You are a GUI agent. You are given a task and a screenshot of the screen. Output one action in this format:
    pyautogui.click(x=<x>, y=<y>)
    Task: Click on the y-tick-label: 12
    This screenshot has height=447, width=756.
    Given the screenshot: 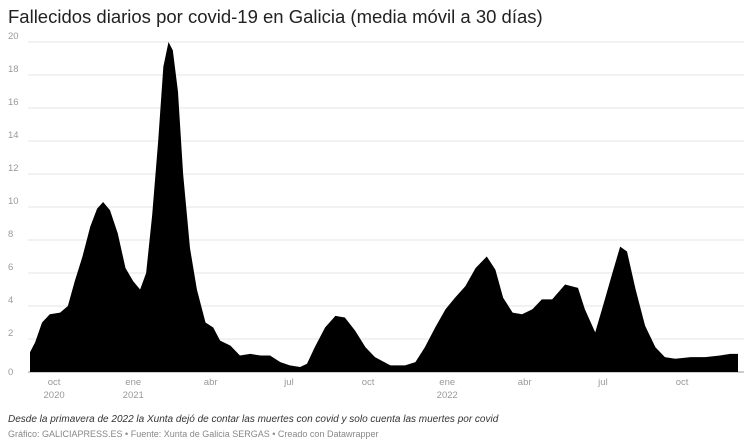 What is the action you would take?
    pyautogui.click(x=13, y=168)
    